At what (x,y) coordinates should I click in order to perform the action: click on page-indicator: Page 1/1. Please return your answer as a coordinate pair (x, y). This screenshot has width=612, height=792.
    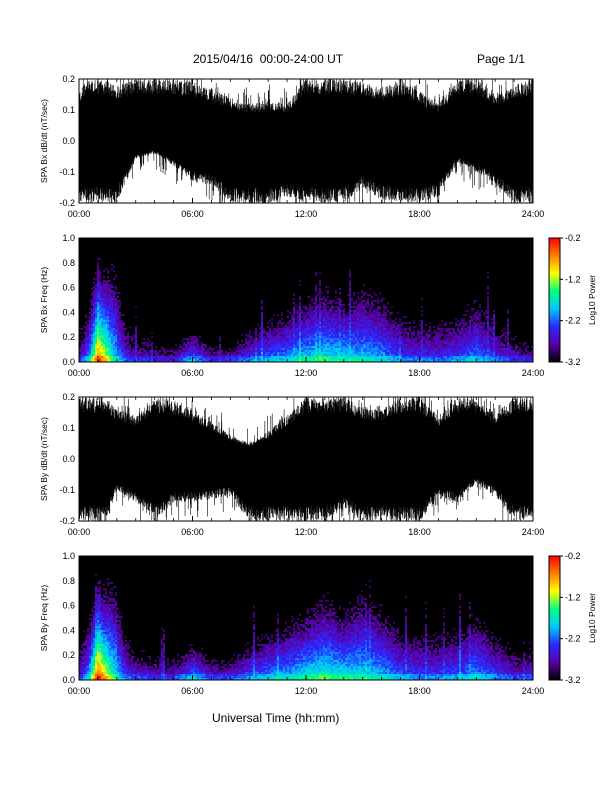
    Looking at the image, I should click on (501, 59).